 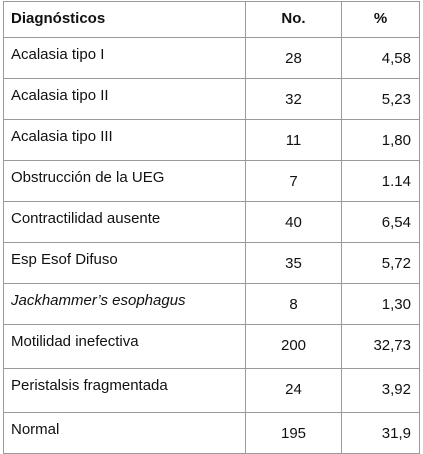 I want to click on cell-count: 40, so click(x=293, y=222).